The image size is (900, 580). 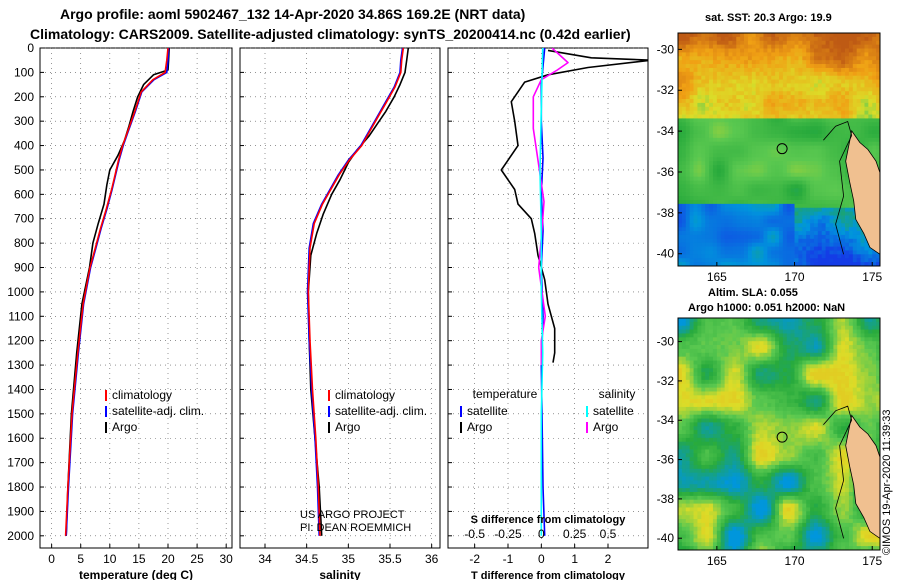 What do you see at coordinates (340, 574) in the screenshot?
I see `x-axis-label: salinity` at bounding box center [340, 574].